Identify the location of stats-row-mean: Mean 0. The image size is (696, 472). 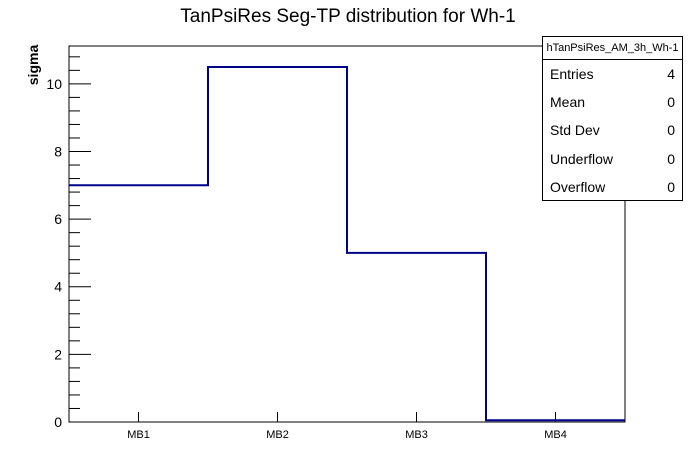
(612, 102).